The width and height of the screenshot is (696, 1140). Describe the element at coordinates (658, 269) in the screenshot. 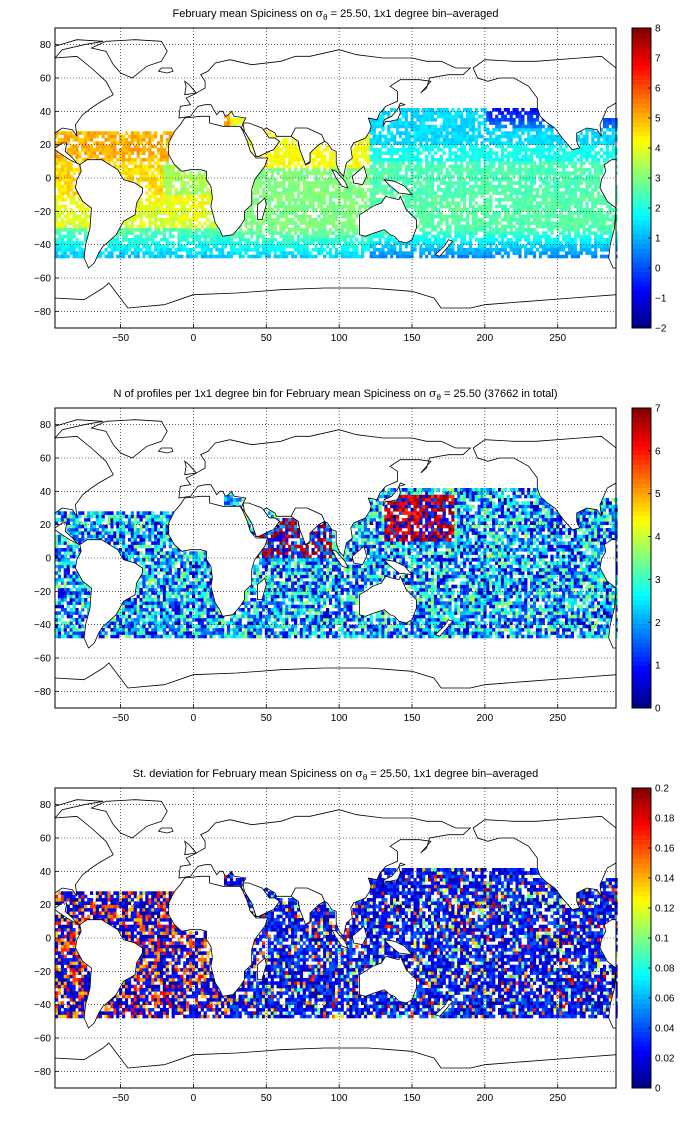

I see `colorbar-tick-label: 0` at that location.